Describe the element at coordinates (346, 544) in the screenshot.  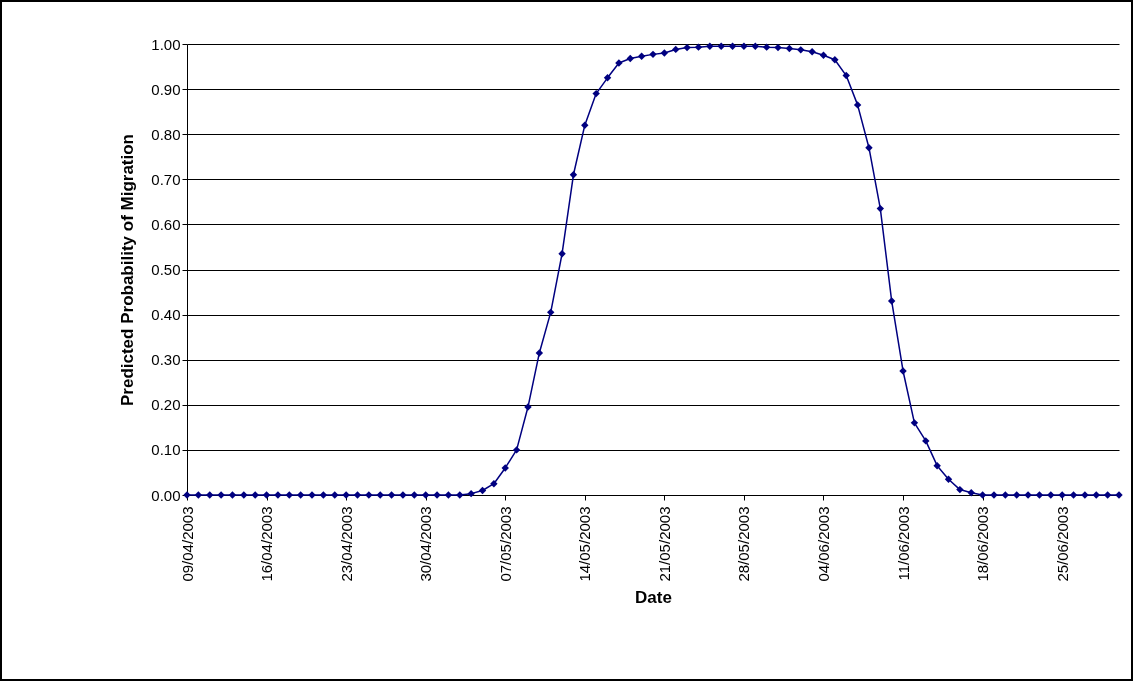
I see `x-tick-label: 23/04/2003` at that location.